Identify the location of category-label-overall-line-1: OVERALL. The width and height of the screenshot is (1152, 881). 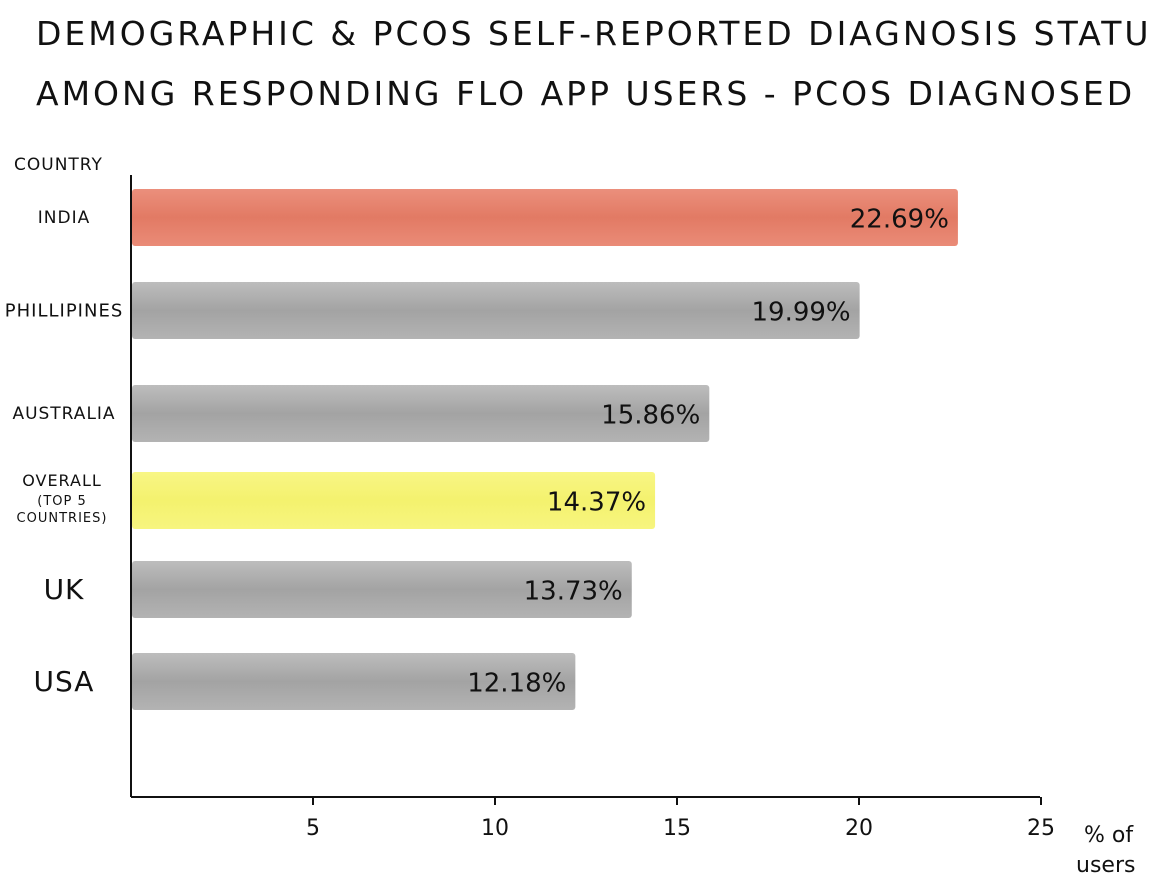
(62, 480).